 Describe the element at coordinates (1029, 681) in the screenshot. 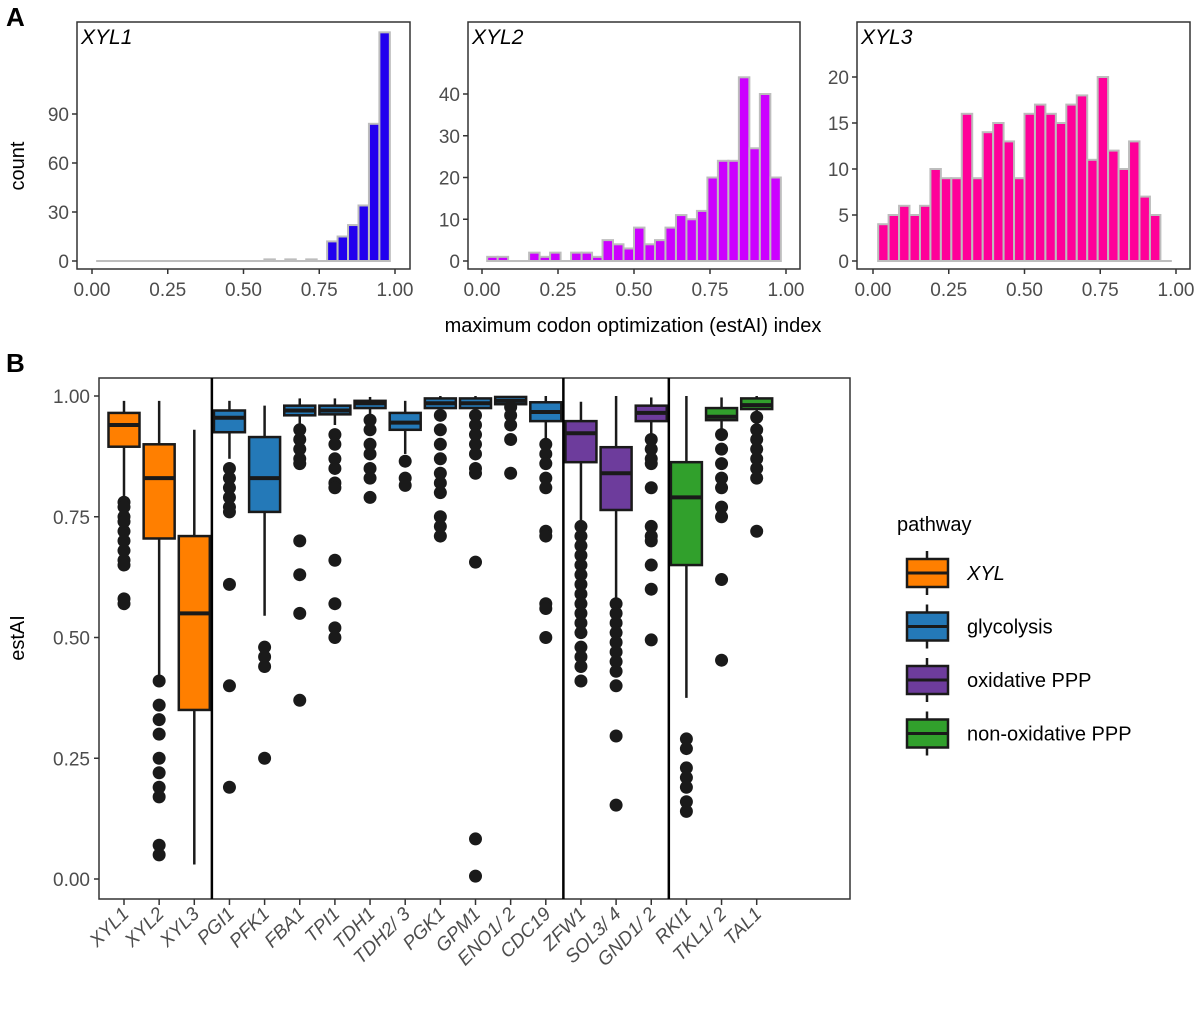

I see `legend-label: oxidative PPP` at that location.